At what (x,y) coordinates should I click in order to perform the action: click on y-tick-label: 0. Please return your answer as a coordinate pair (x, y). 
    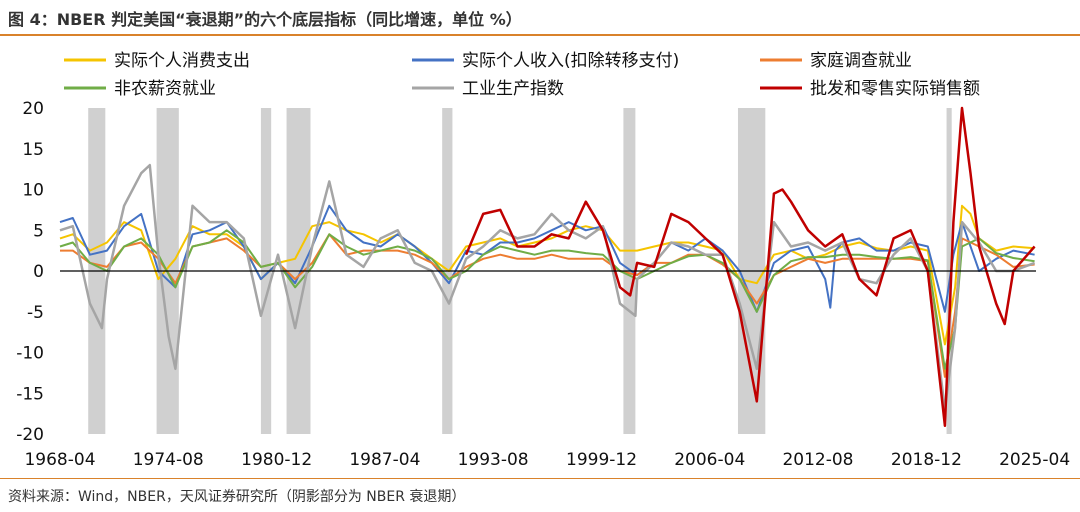
    Looking at the image, I should click on (38, 272).